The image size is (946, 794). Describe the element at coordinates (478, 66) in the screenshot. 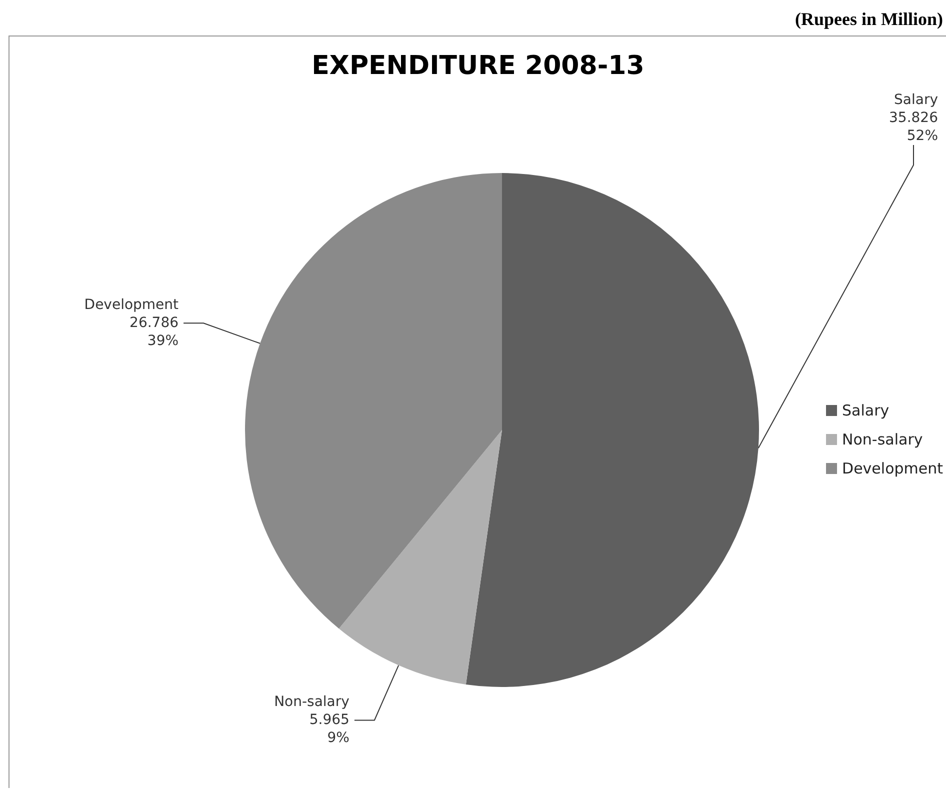

I see `chart-title: EXPENDITURE 2008-13` at that location.